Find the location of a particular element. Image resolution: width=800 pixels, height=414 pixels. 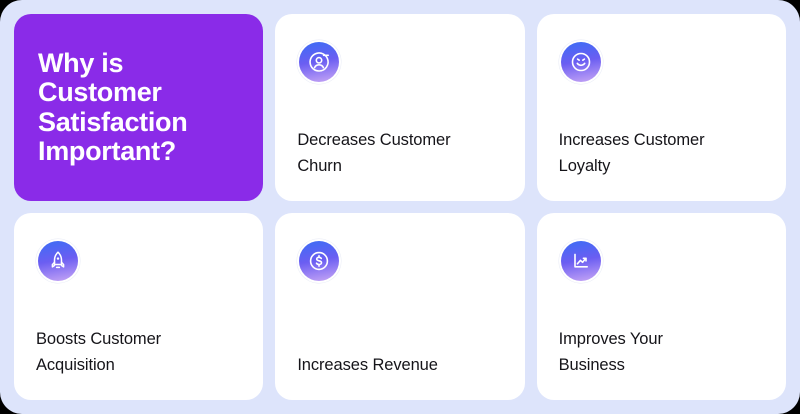

benefit-card-business: Improves Your Business is located at coordinates (661, 306).